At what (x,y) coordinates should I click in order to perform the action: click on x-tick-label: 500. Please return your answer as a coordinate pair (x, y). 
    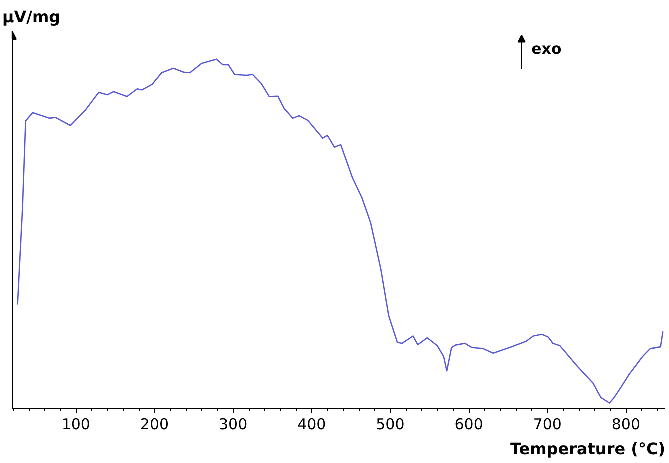
    Looking at the image, I should click on (390, 425).